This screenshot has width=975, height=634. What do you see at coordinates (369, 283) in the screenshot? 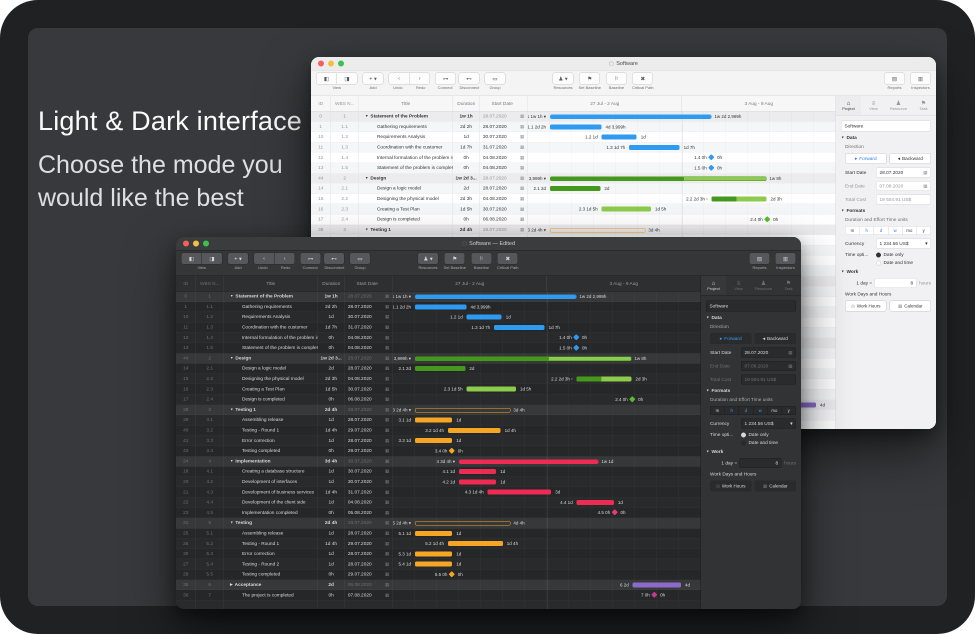
I see `column-header-start-date: Start Date` at bounding box center [369, 283].